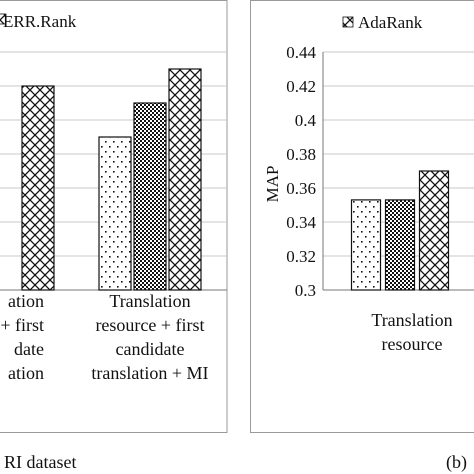 The width and height of the screenshot is (474, 474). Describe the element at coordinates (412, 344) in the screenshot. I see `category-label: resource` at that location.